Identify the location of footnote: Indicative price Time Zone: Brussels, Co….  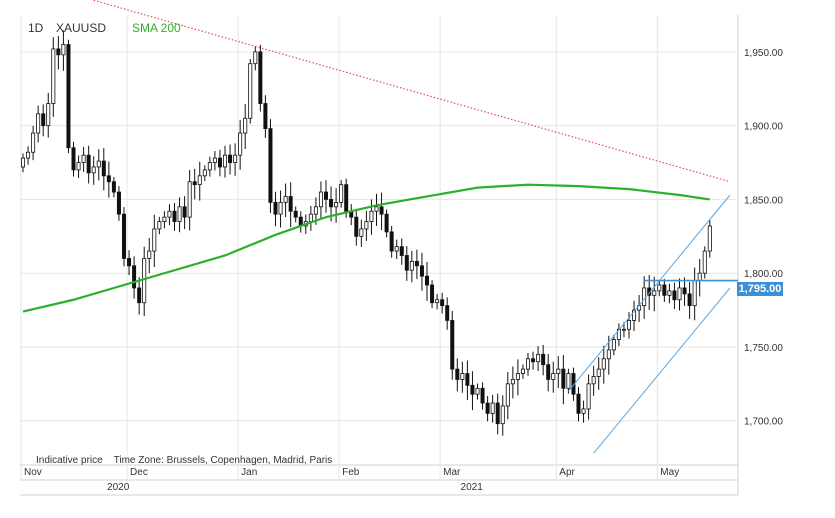
(184, 460).